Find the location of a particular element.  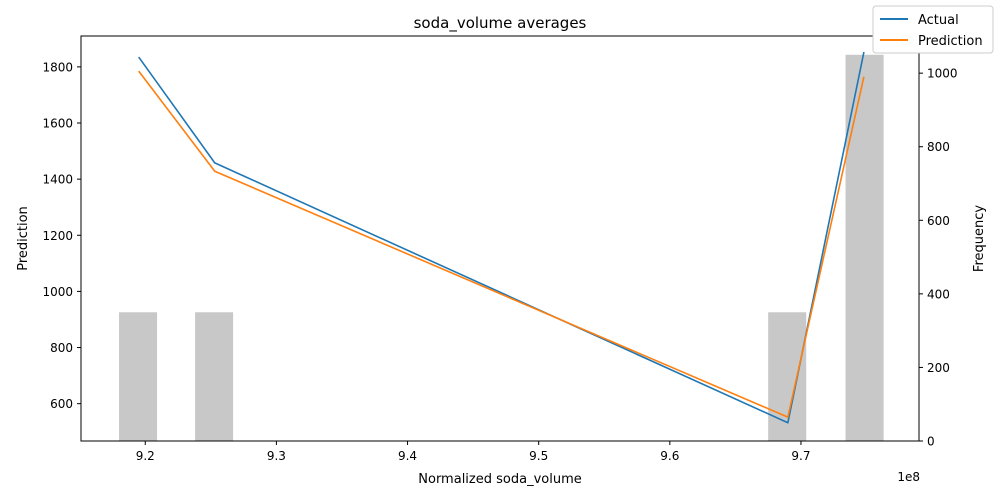

legend-box is located at coordinates (933, 29).